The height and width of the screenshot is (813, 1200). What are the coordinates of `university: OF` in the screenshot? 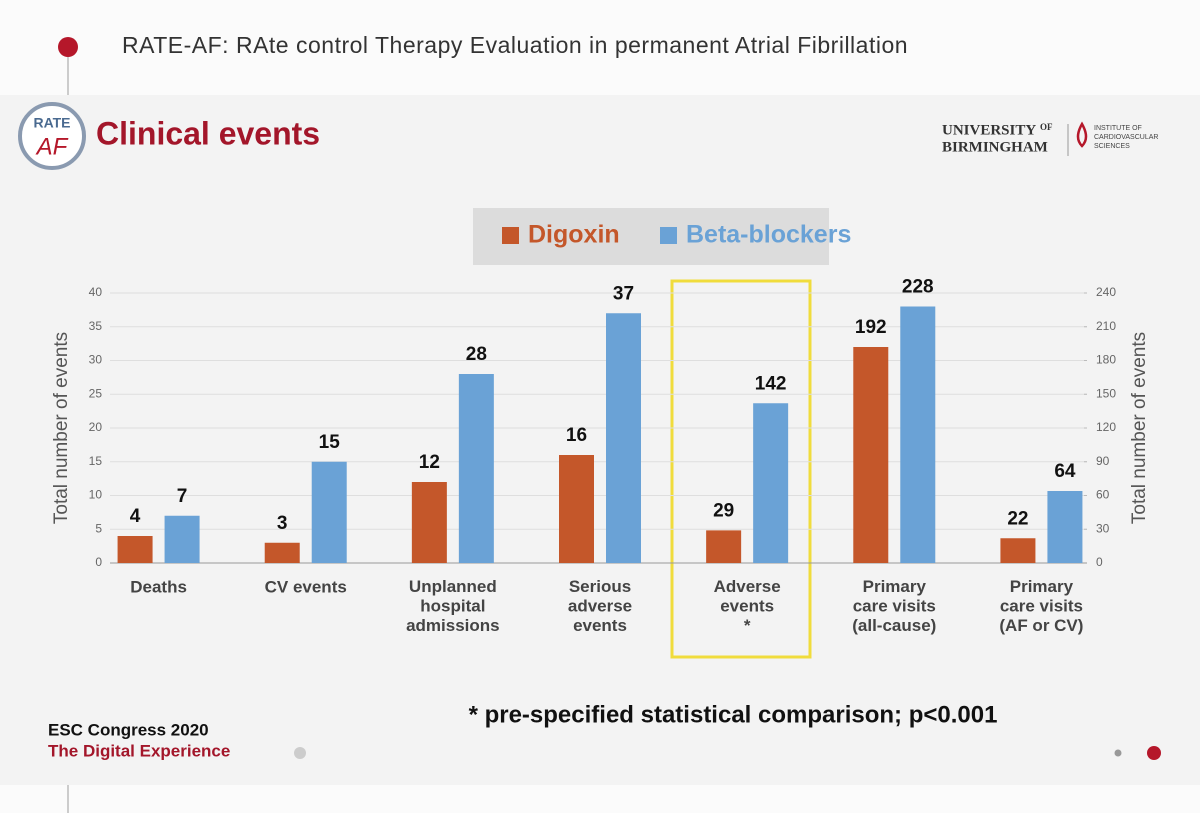 It's located at (1046, 127).